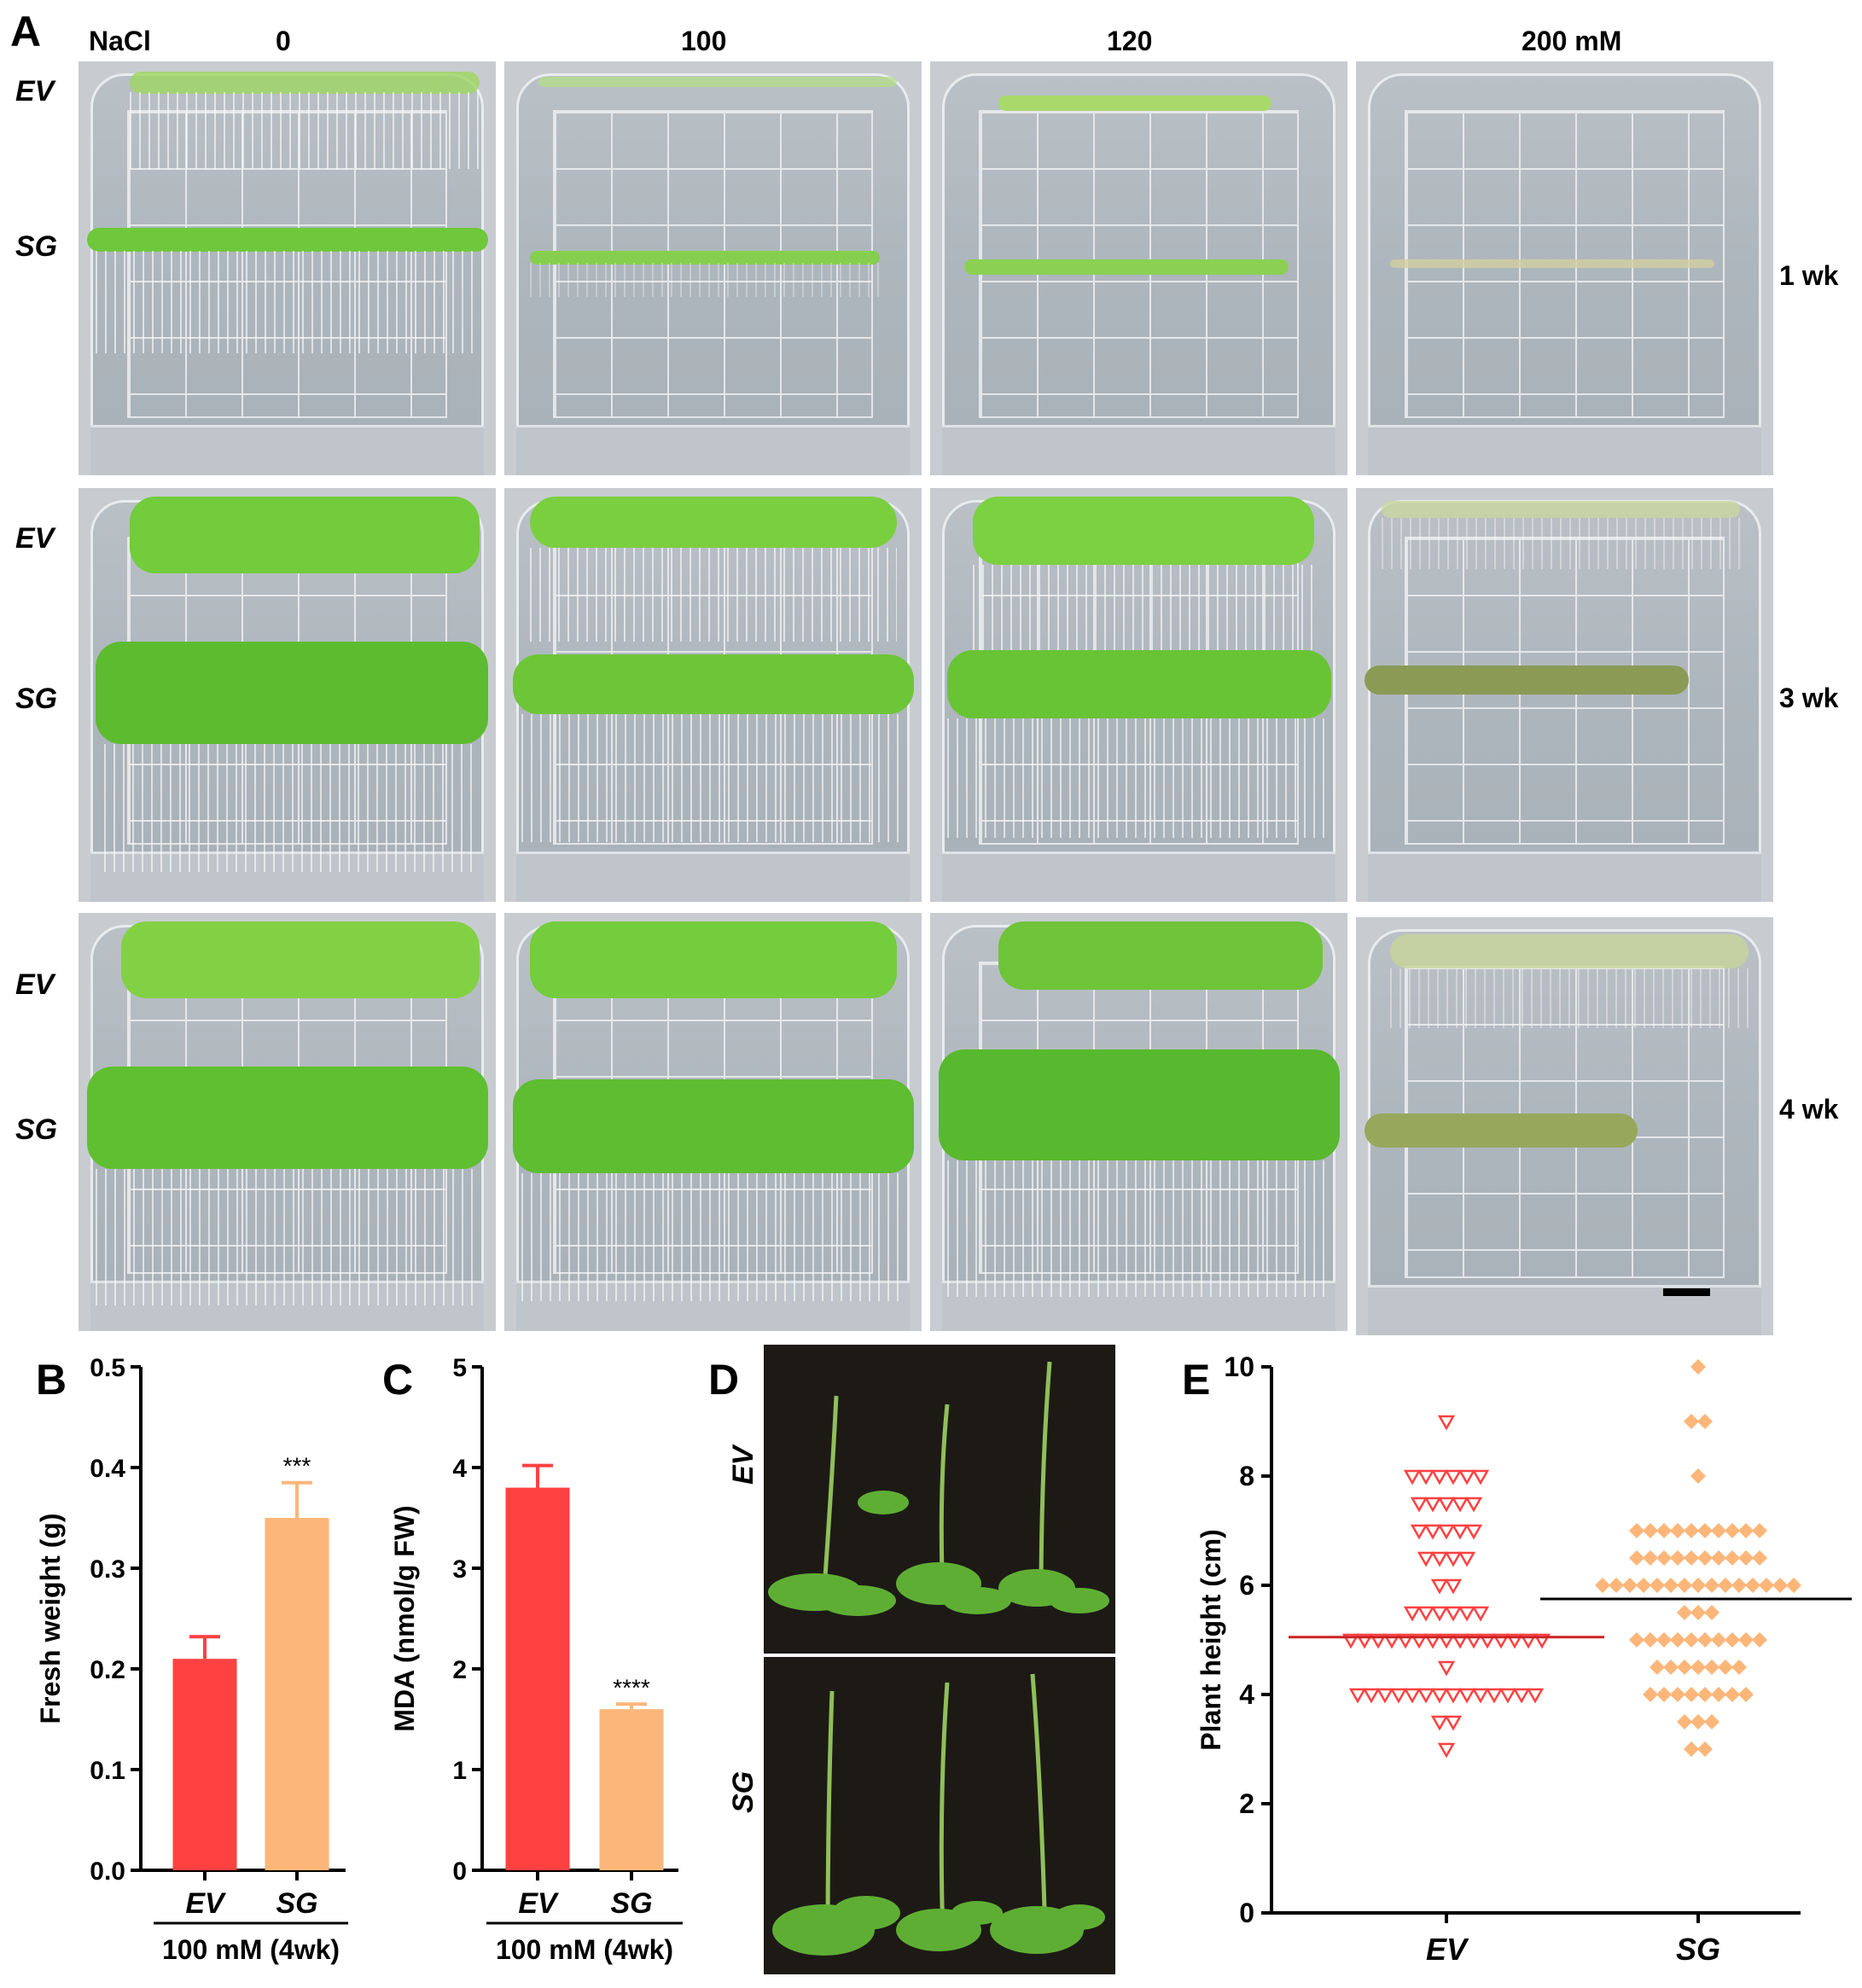  Describe the element at coordinates (1564, 268) in the screenshot. I see `plate-200mm-1wk` at that location.